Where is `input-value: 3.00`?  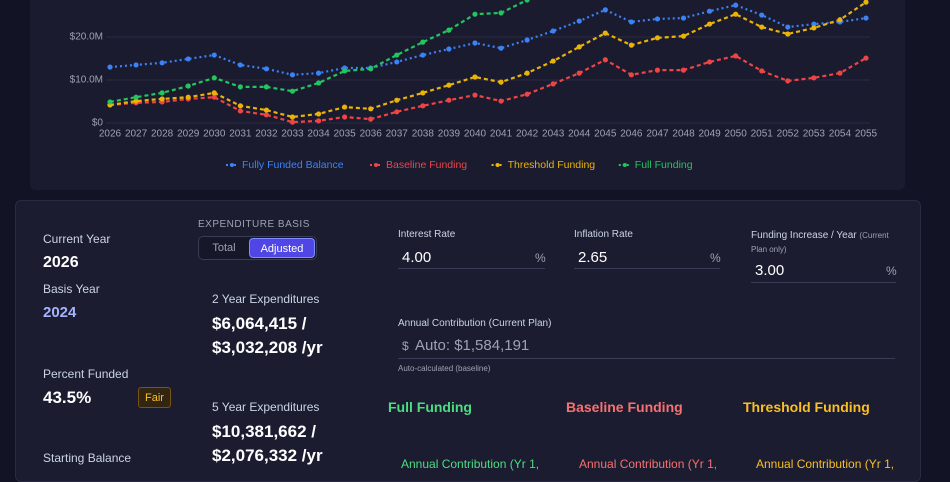 input-value: 3.00 is located at coordinates (770, 270).